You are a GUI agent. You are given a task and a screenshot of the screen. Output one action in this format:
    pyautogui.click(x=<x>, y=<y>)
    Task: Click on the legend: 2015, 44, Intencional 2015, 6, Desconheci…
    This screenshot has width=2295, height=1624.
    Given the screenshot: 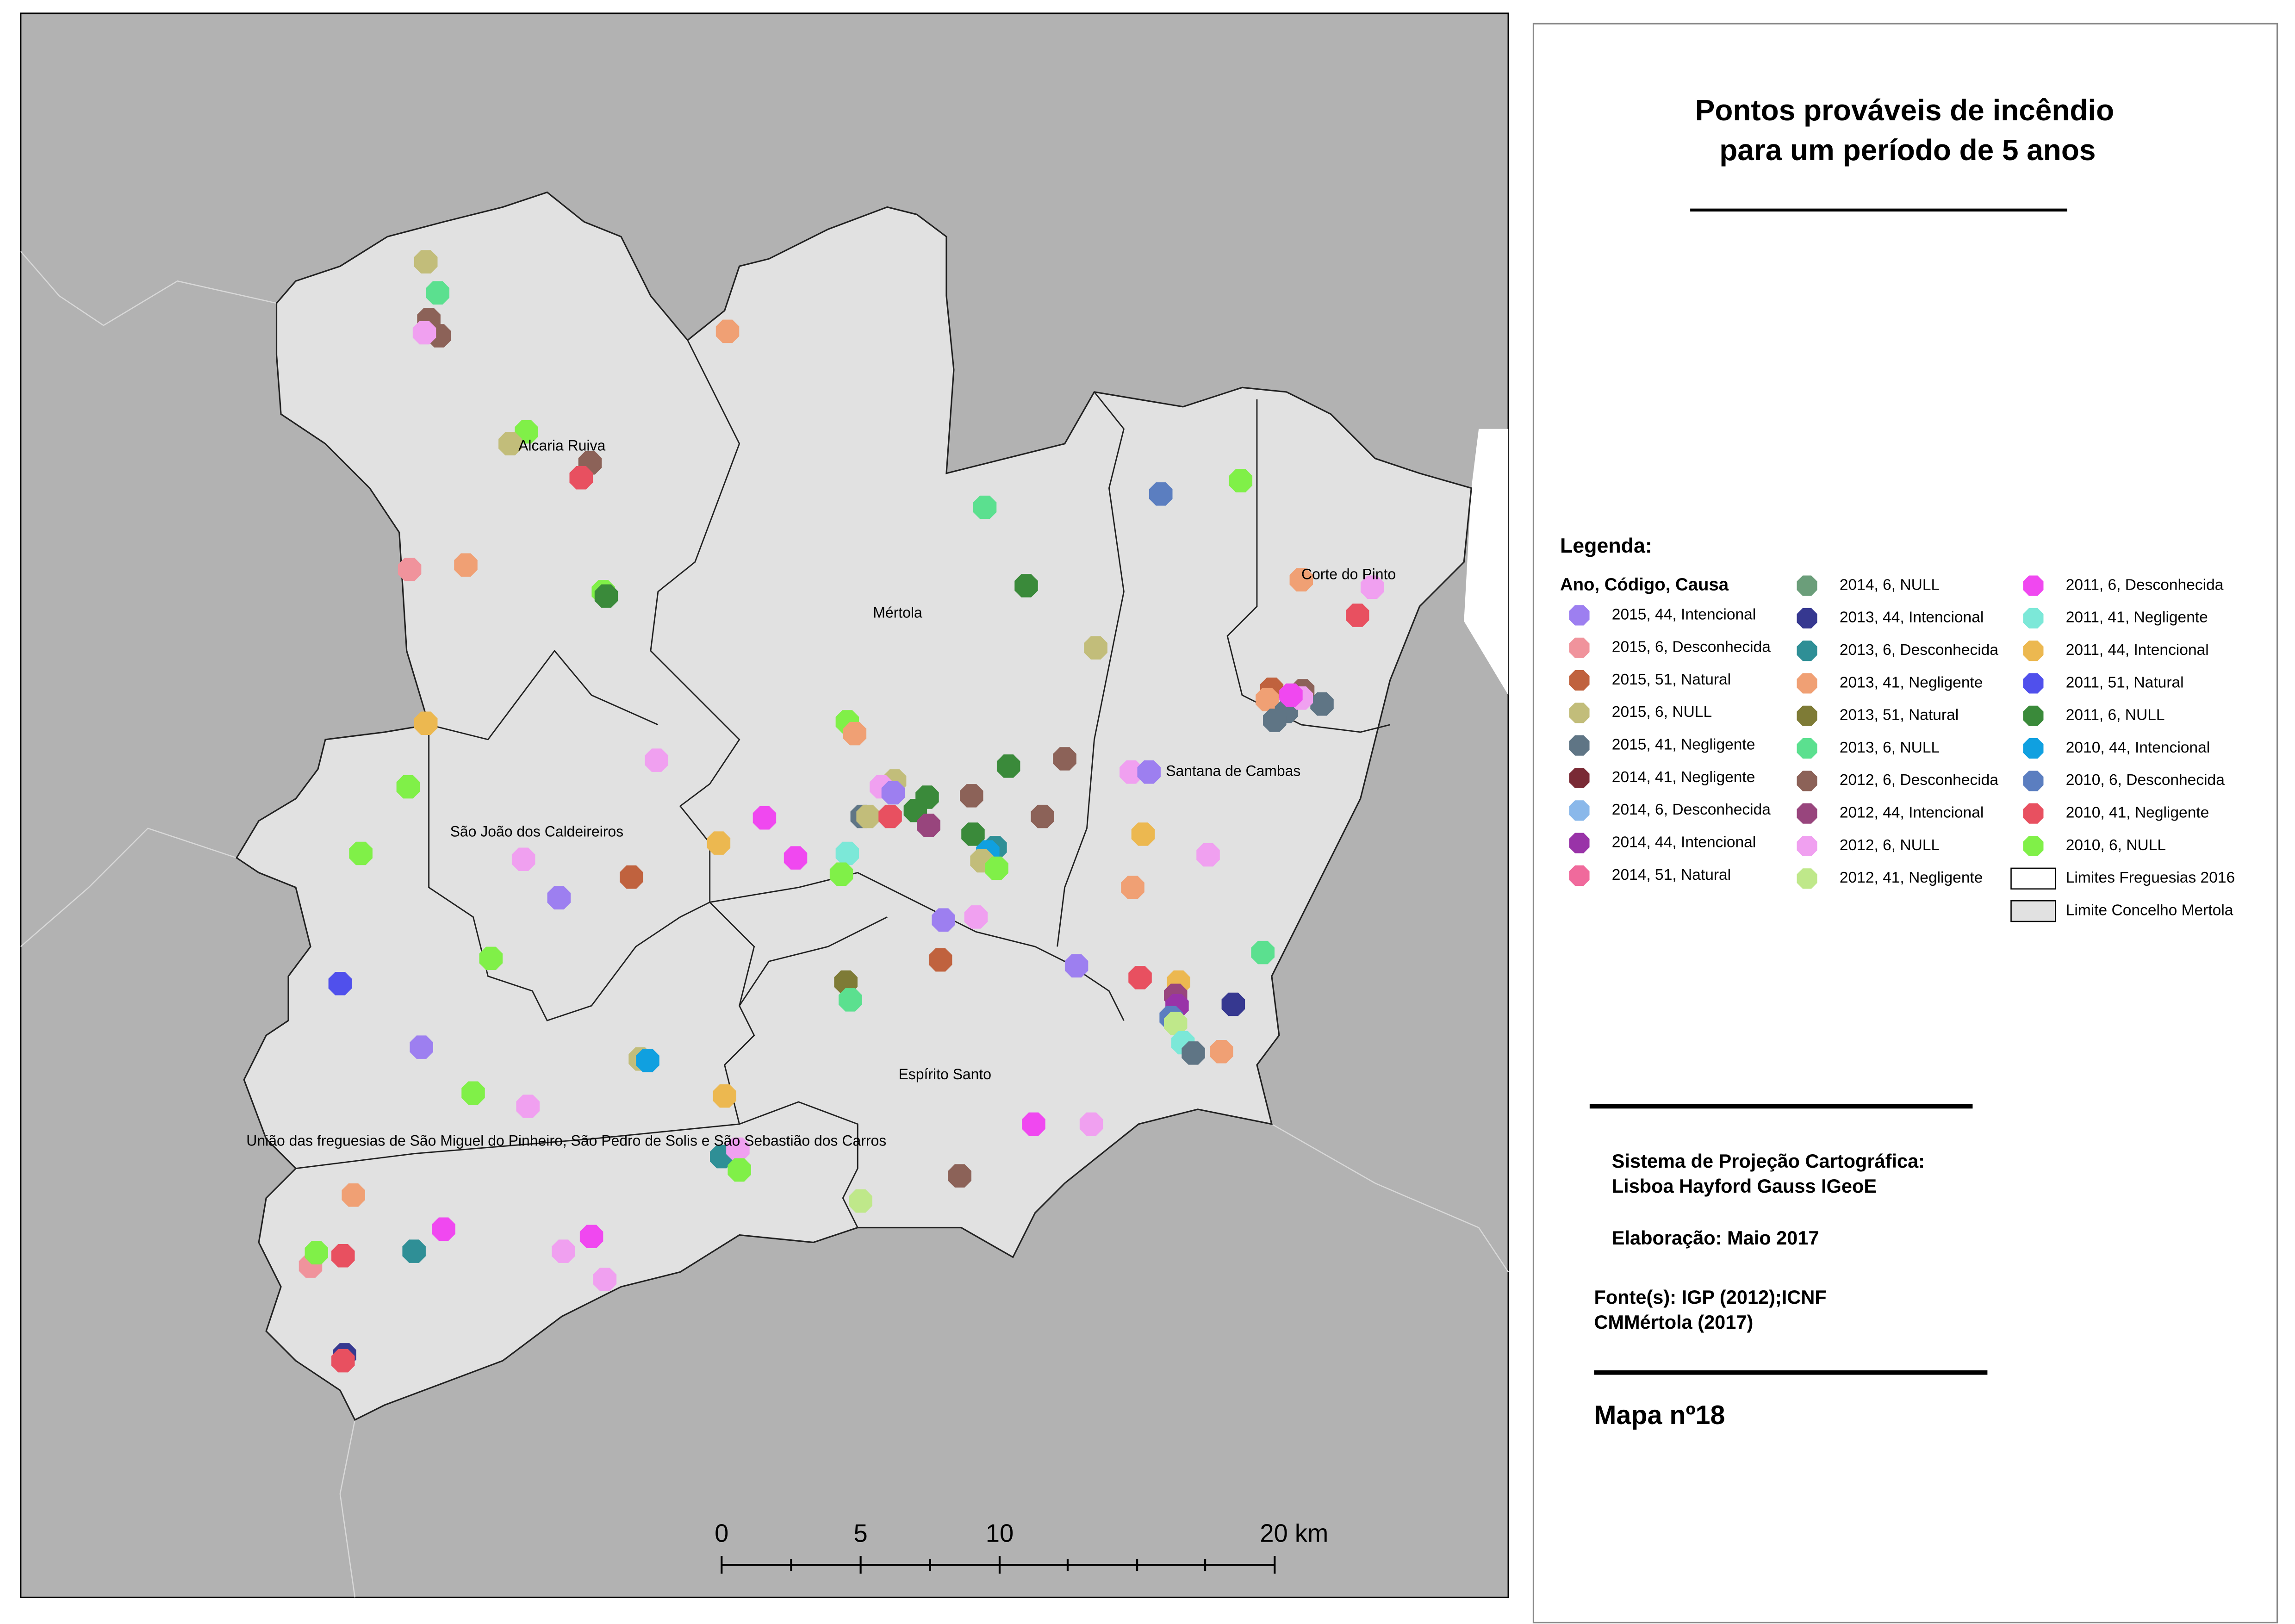 What is the action you would take?
    pyautogui.click(x=1902, y=748)
    